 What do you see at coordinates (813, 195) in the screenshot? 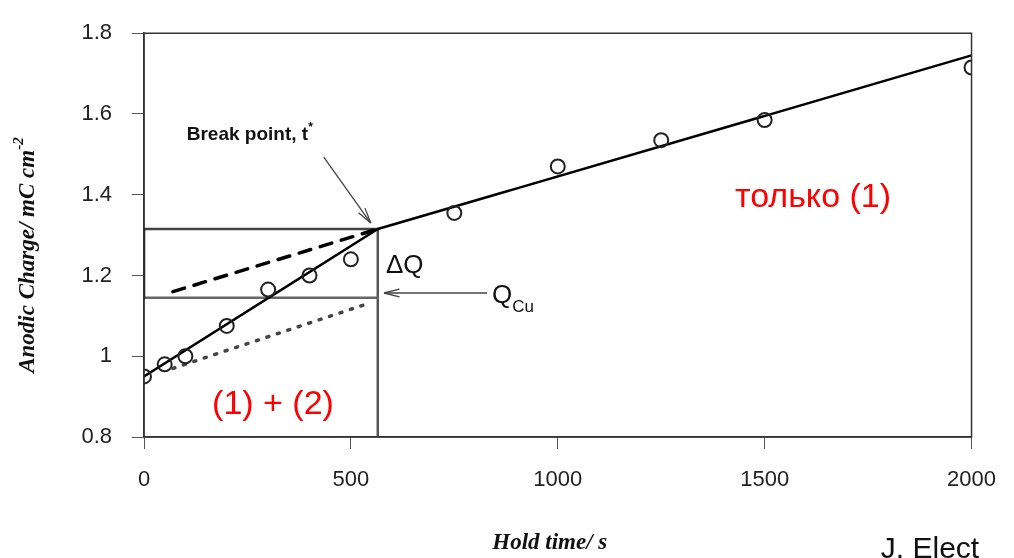
I see `annotation: только (1)` at bounding box center [813, 195].